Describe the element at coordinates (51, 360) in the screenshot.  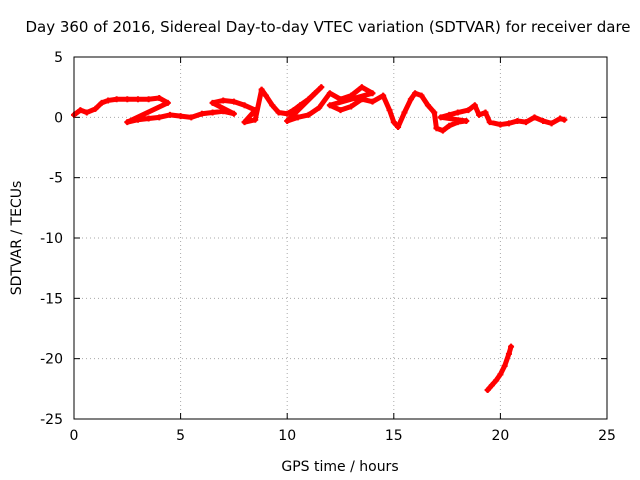
I see `y-tick-label: -20` at that location.